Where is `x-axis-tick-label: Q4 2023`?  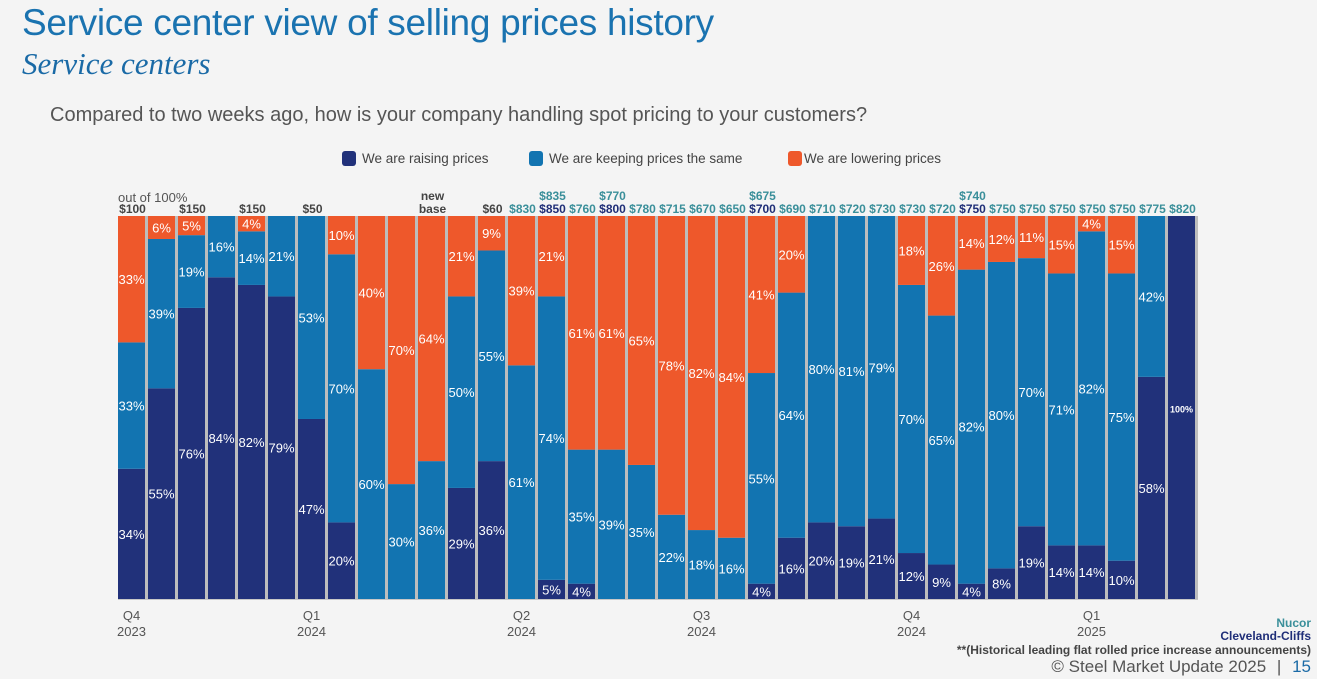 x-axis-tick-label: Q4 2023 is located at coordinates (132, 624).